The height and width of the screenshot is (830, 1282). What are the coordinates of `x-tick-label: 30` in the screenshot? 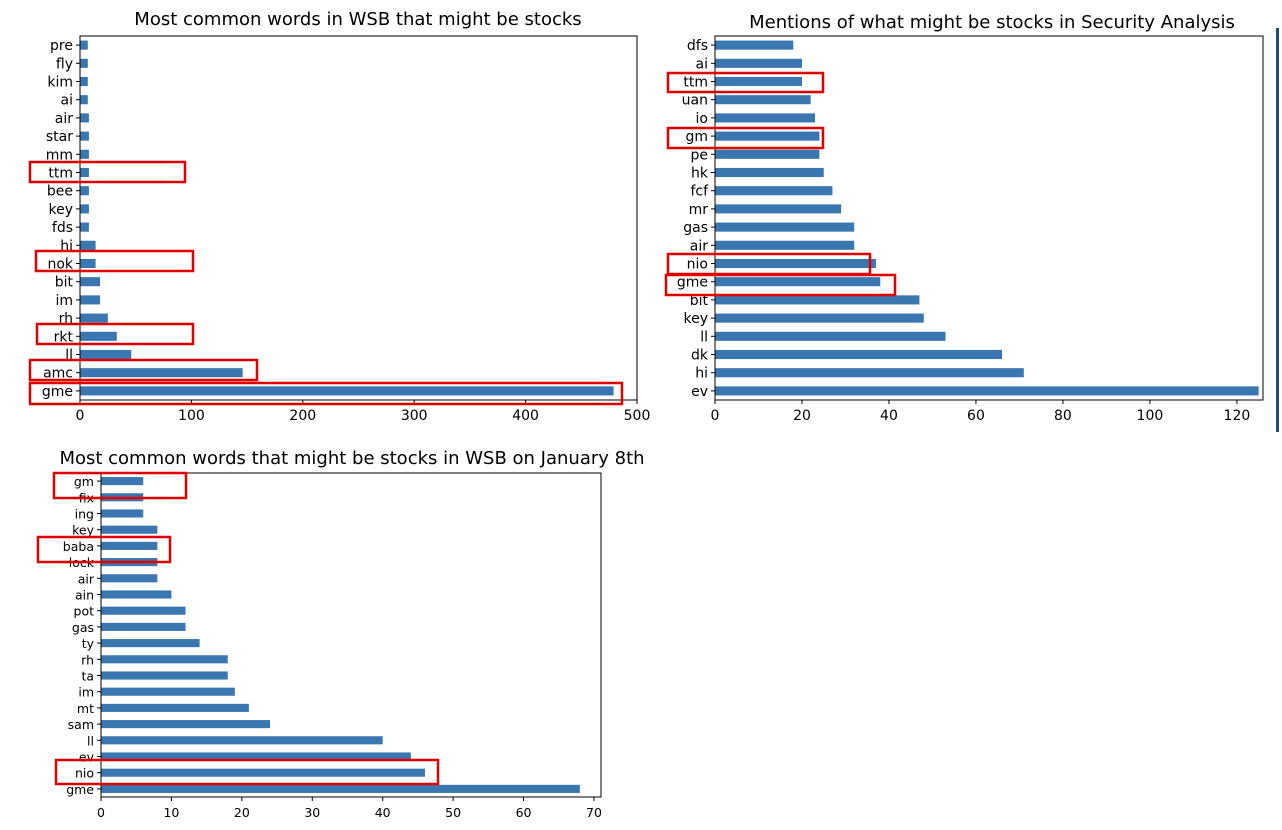 It's located at (312, 812).